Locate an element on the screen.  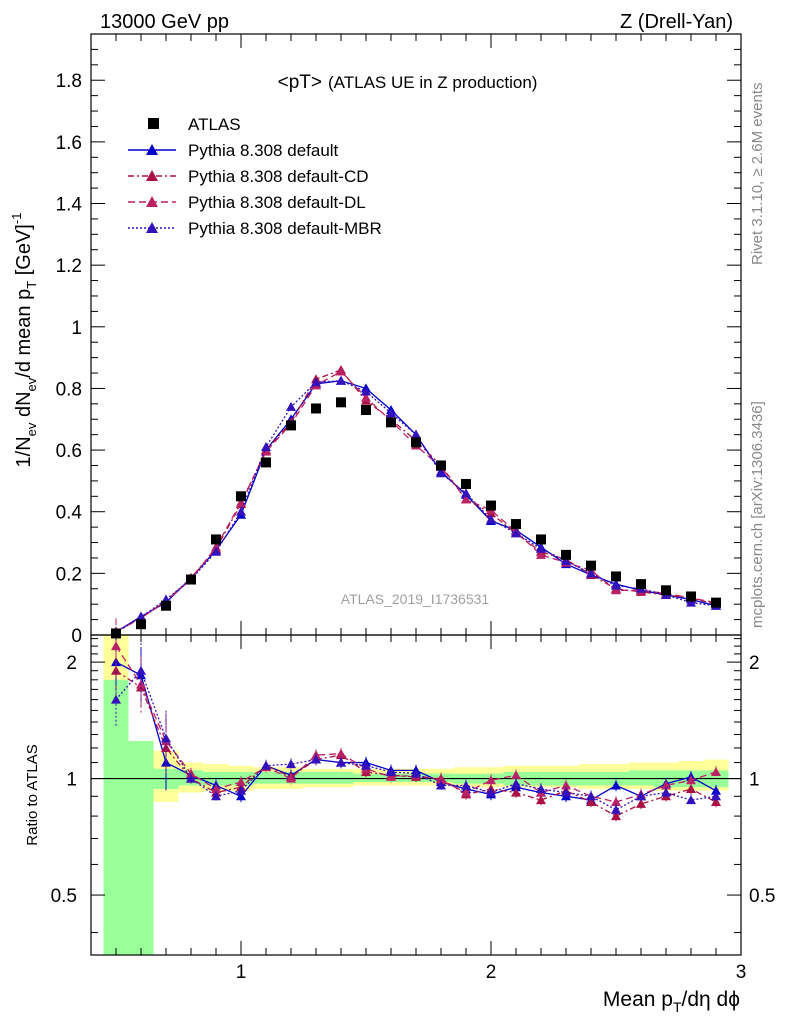
x-axis-label: Mean pT/dη dϕ is located at coordinates (671, 1001).